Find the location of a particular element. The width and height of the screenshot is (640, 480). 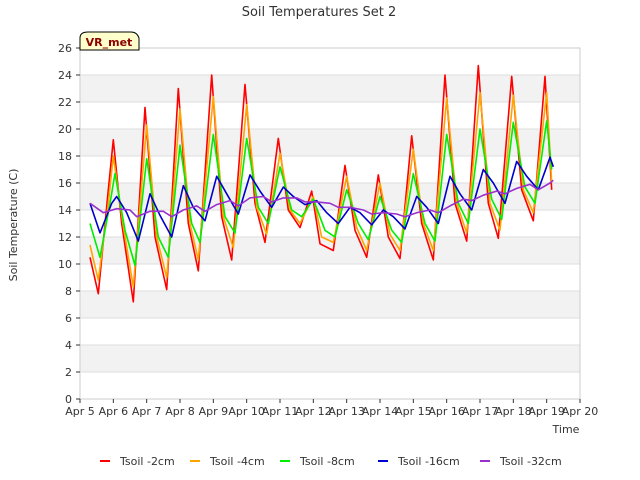

x-tick-label: Apr 9 is located at coordinates (214, 411).